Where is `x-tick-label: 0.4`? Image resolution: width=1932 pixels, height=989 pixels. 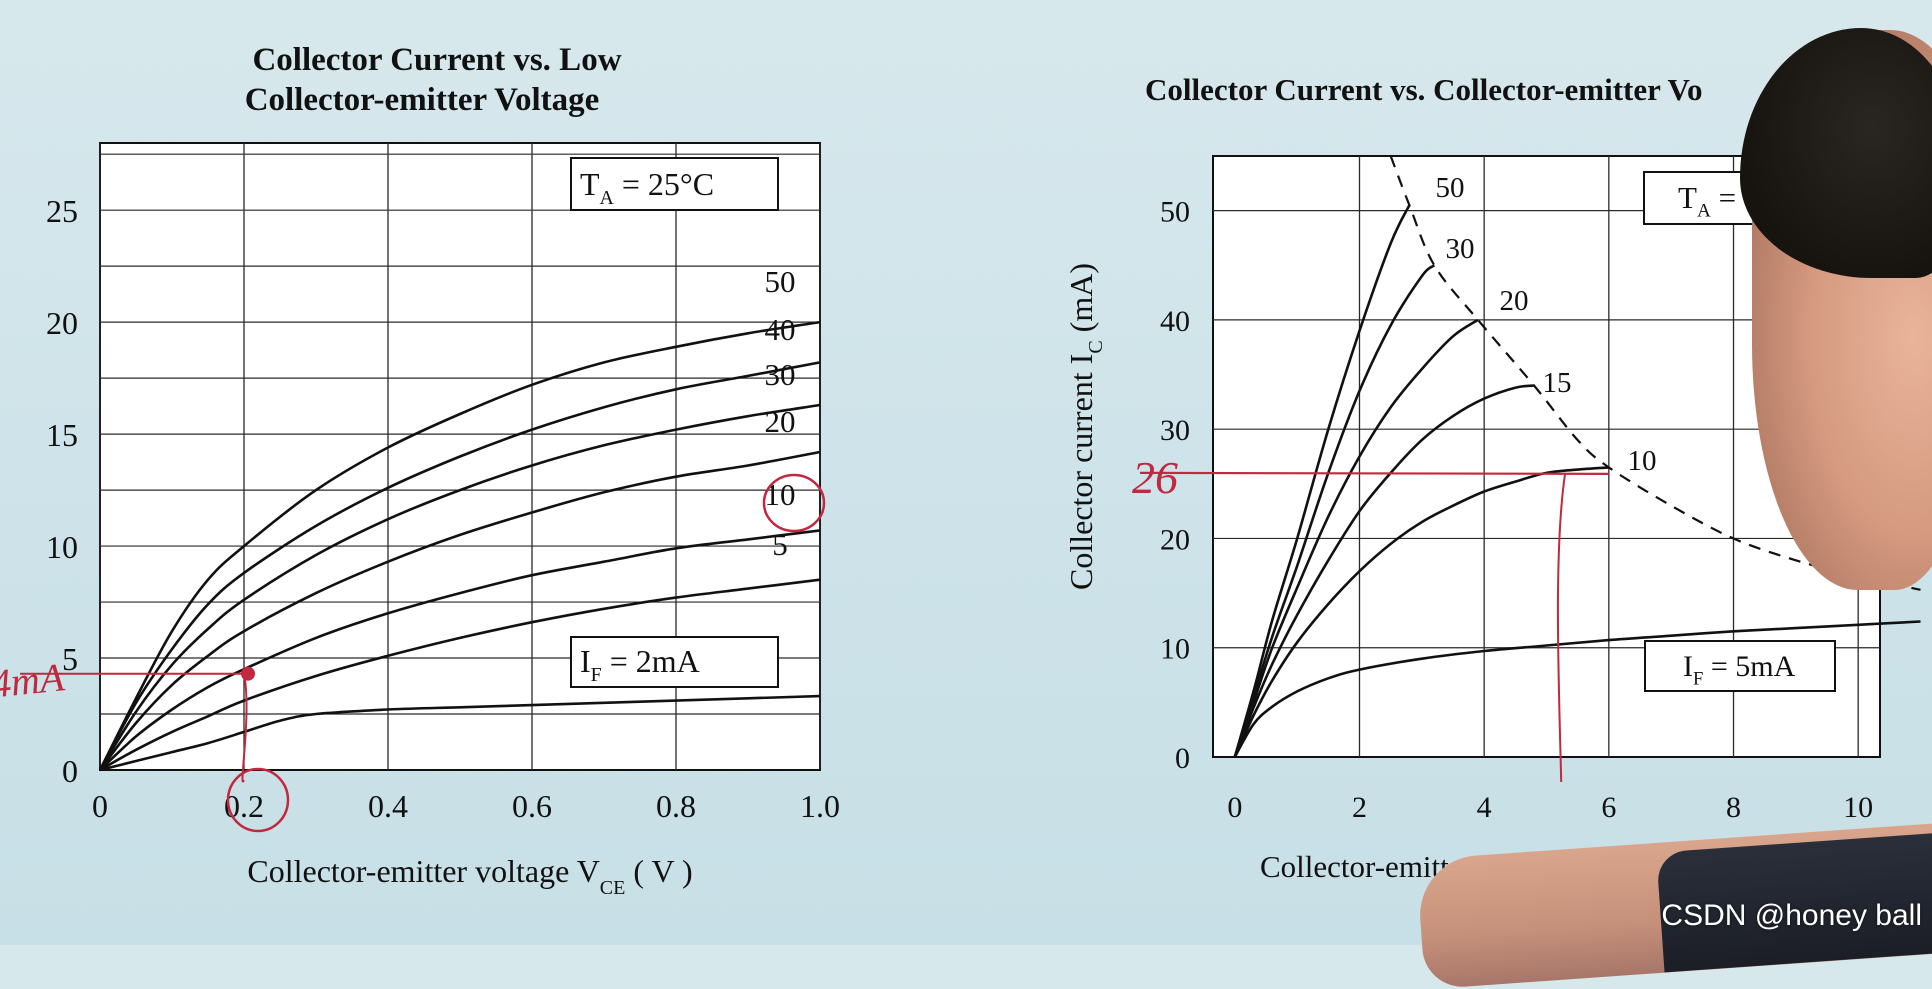 x-tick-label: 0.4 is located at coordinates (388, 806).